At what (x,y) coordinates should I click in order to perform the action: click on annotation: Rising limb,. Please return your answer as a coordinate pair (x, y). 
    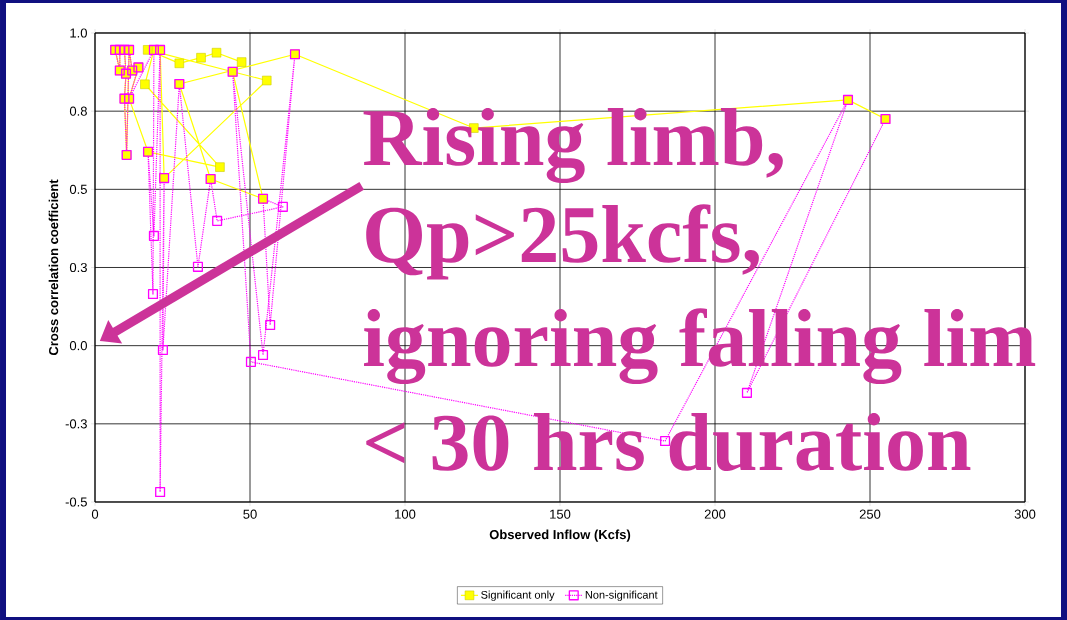
    Looking at the image, I should click on (573, 146).